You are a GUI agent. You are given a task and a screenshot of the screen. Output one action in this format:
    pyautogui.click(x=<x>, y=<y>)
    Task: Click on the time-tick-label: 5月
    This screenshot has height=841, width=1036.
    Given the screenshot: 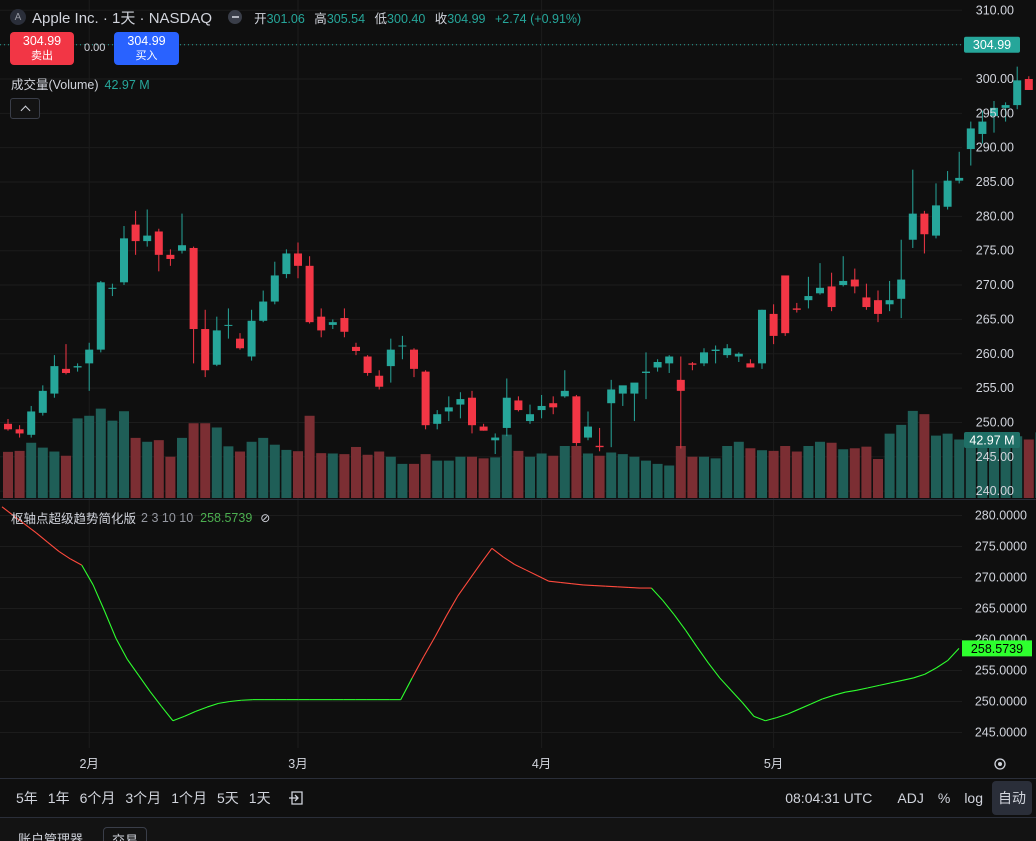 What is the action you would take?
    pyautogui.click(x=773, y=764)
    